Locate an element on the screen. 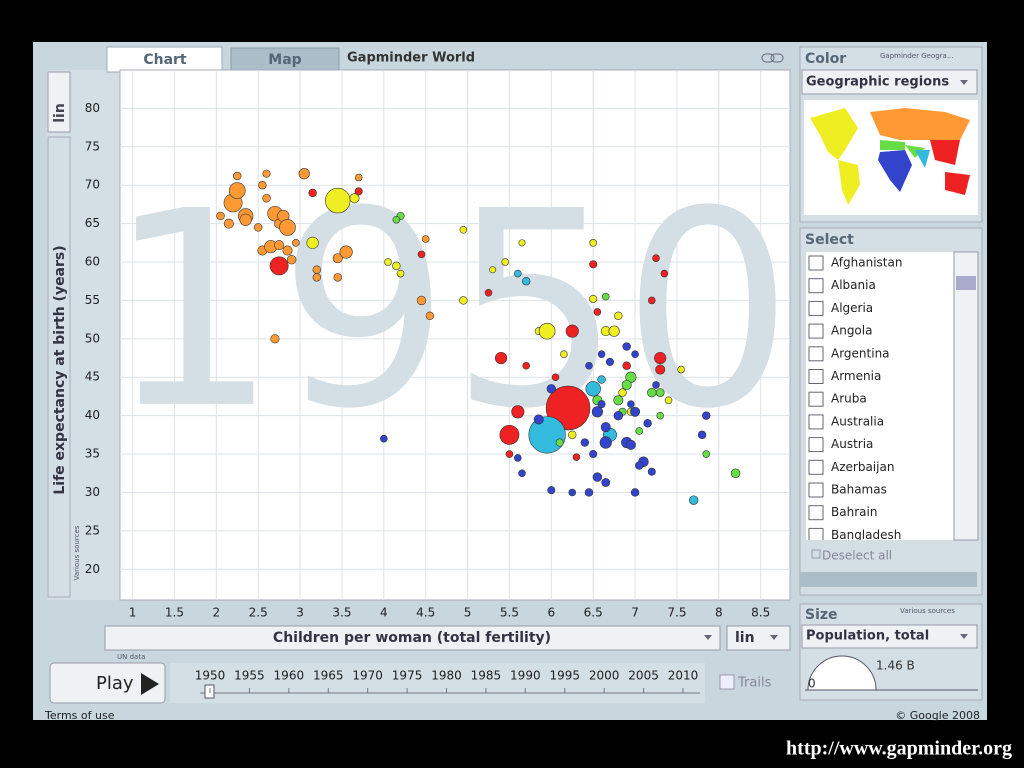  color-selected: Geographic regions is located at coordinates (877, 82).